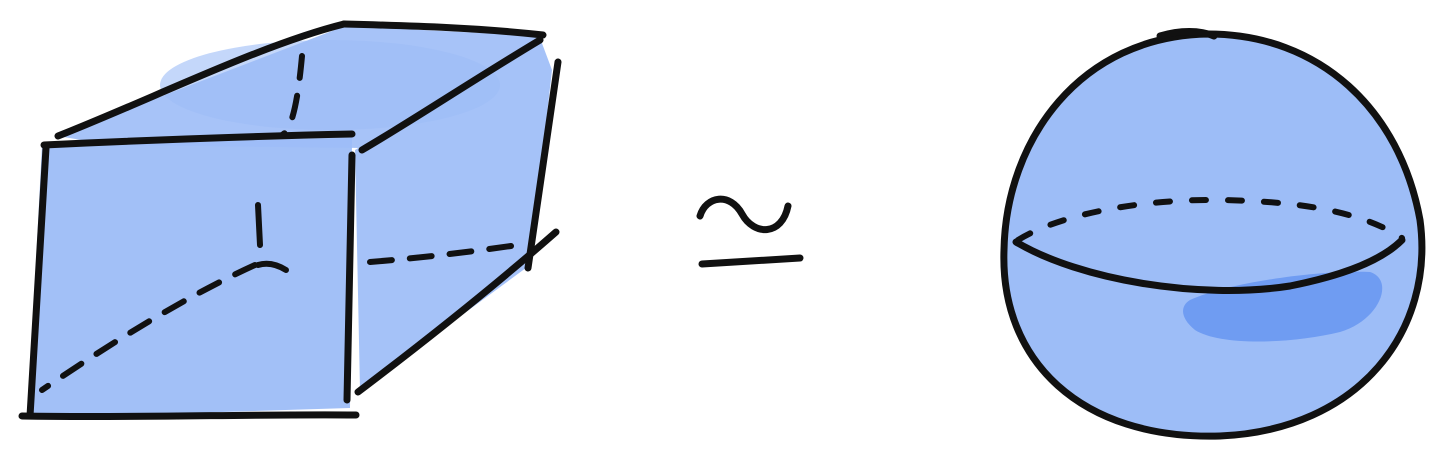  I want to click on cube-bottom-right-edge, so click(457, 312).